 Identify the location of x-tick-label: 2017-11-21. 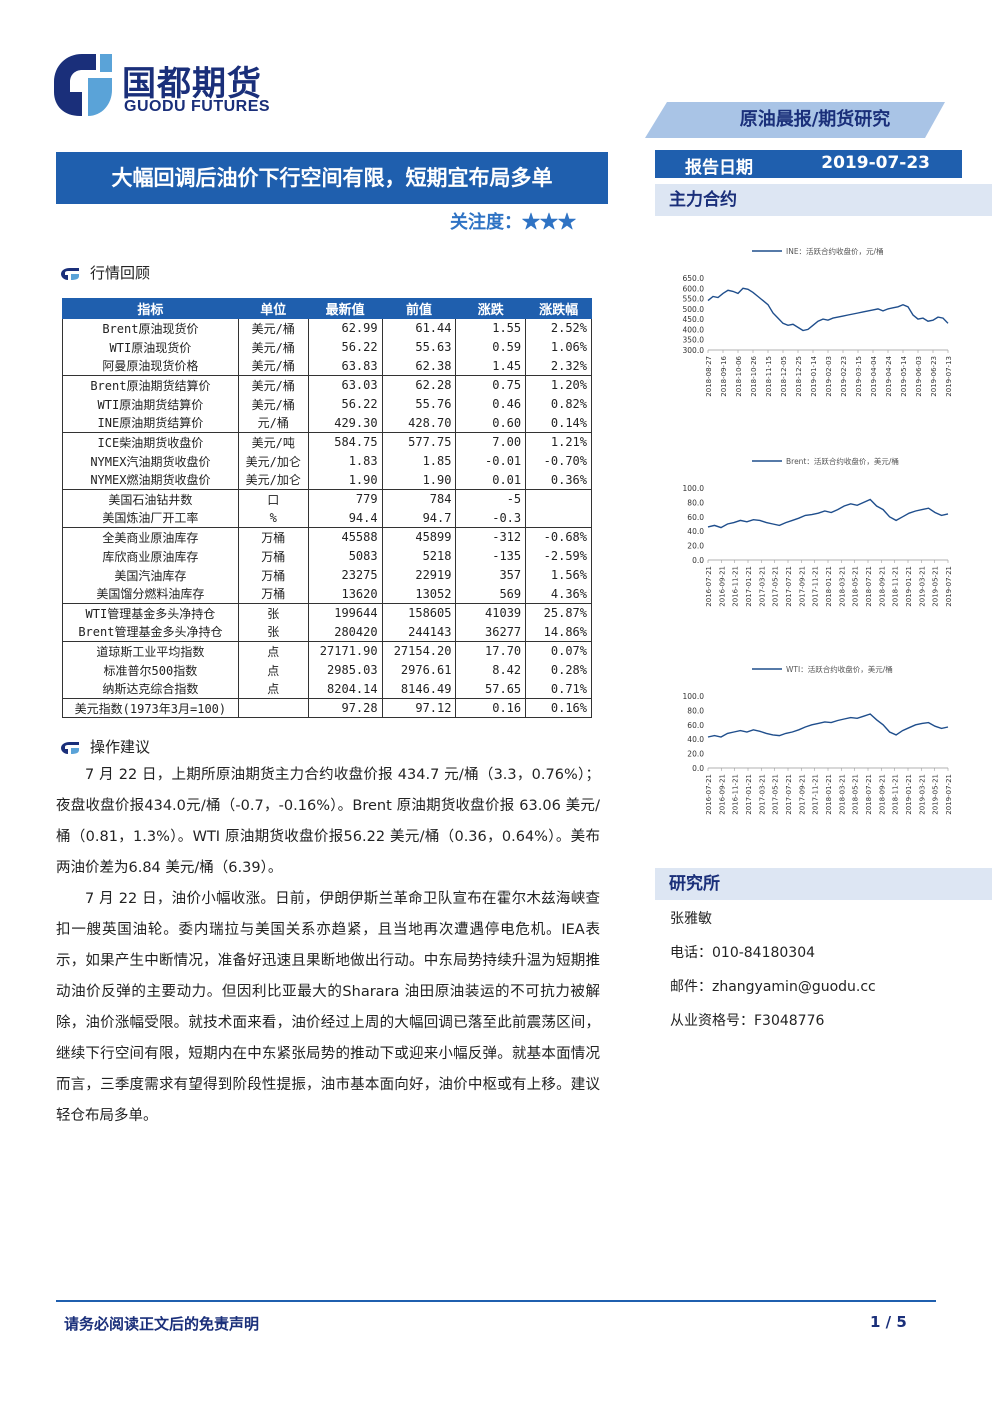
(816, 586).